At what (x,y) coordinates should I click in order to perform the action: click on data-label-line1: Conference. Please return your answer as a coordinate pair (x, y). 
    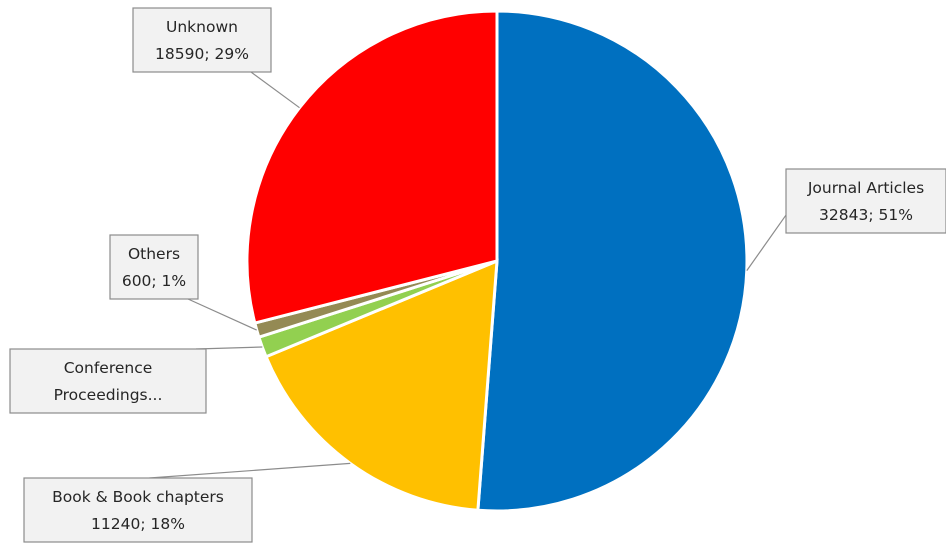
    Looking at the image, I should click on (108, 368).